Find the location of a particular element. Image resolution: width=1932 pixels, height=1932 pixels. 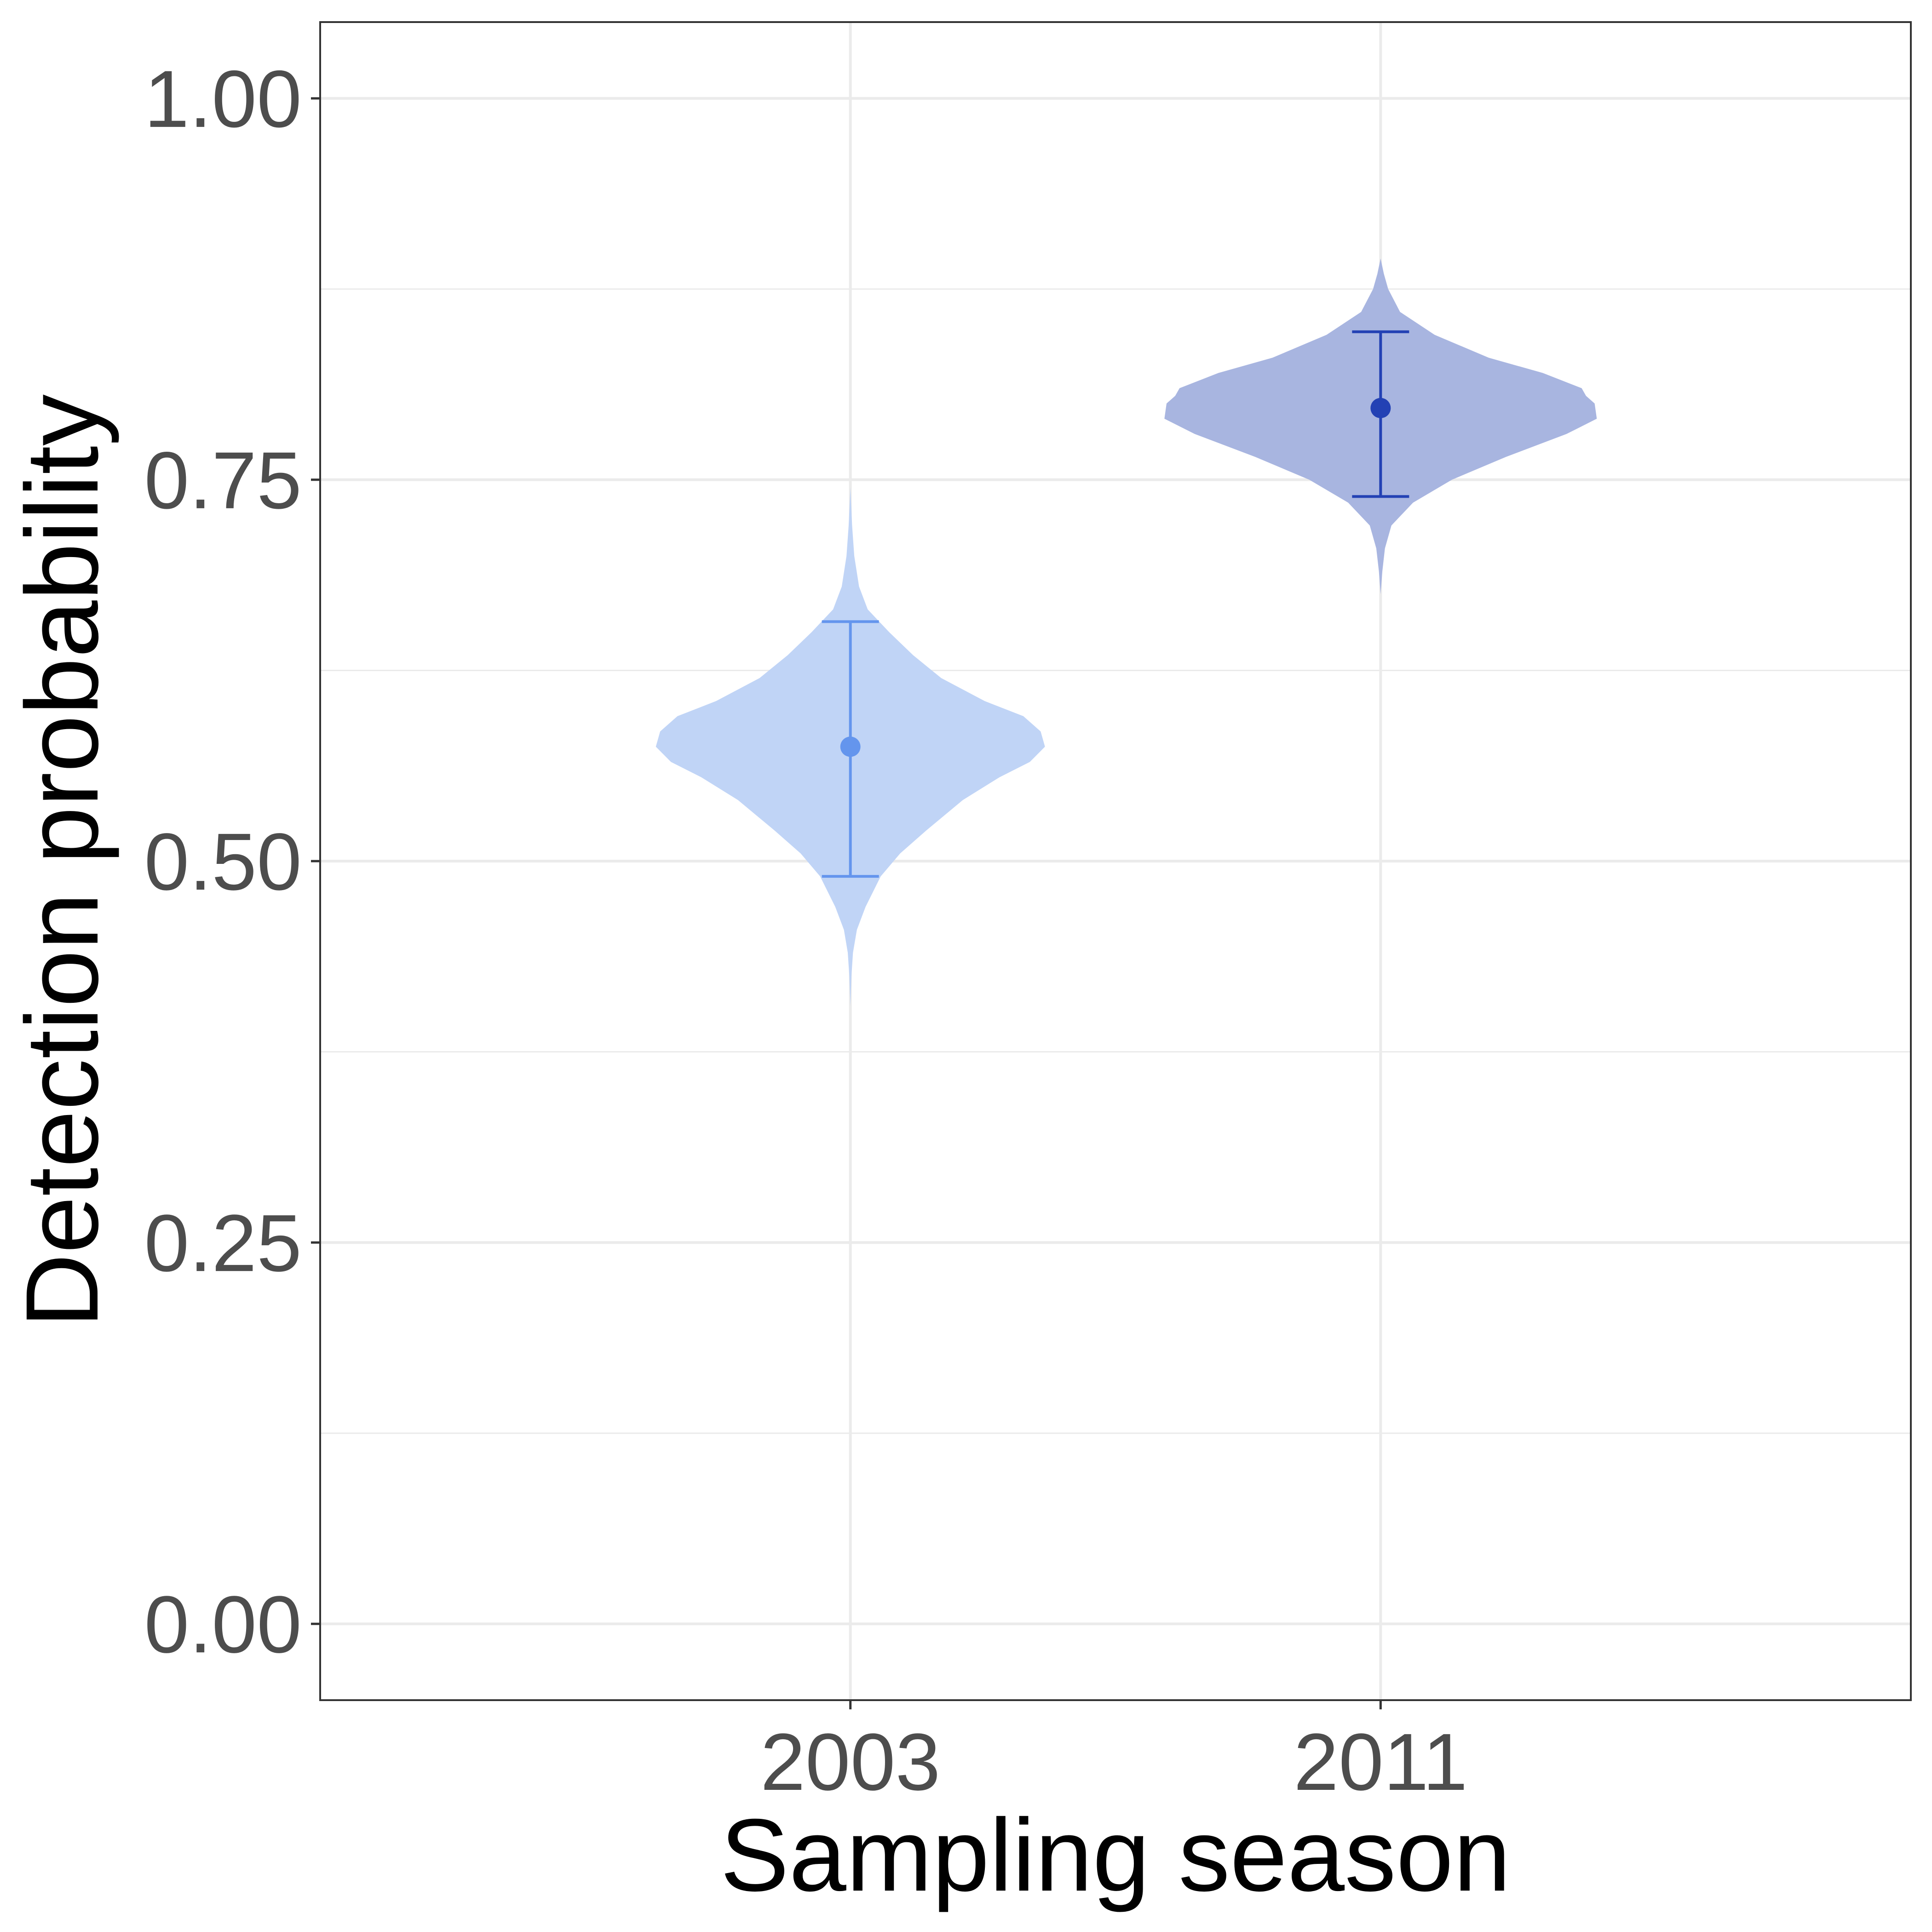

y-axis: 0.00 0.25 0.50 0.75 1.00 is located at coordinates (232, 862).